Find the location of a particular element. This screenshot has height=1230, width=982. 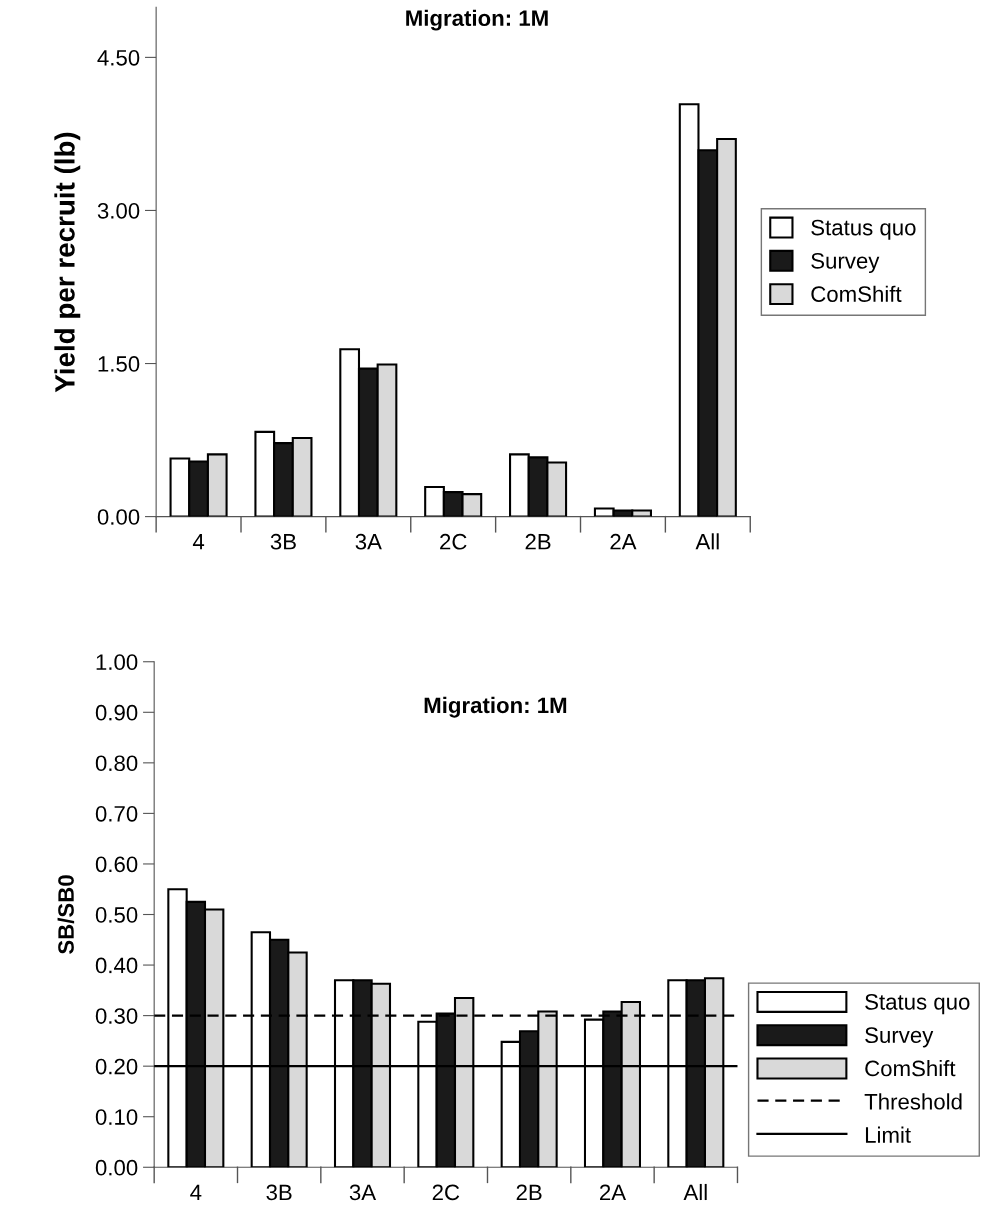

text: Migration: 1M is located at coordinates (495, 707).